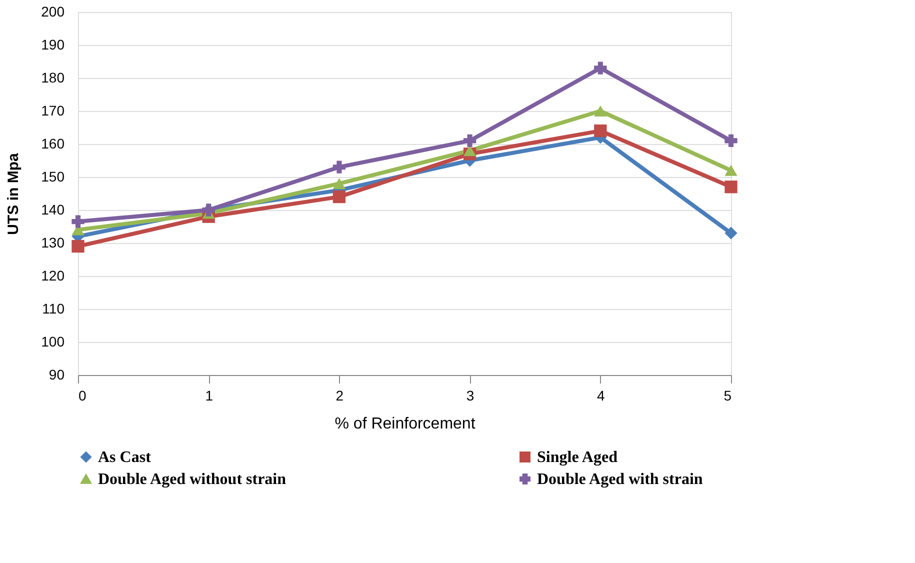 Image resolution: width=915 pixels, height=563 pixels. I want to click on y-tick-label: 170, so click(53, 110).